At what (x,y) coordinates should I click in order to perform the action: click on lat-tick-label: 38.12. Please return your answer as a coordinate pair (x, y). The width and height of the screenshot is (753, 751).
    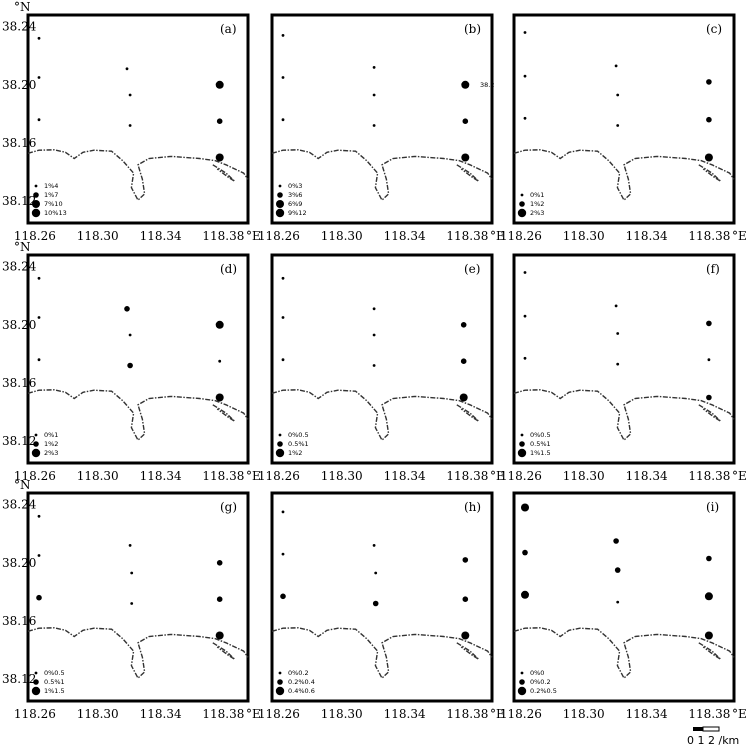
    Looking at the image, I should click on (19, 201).